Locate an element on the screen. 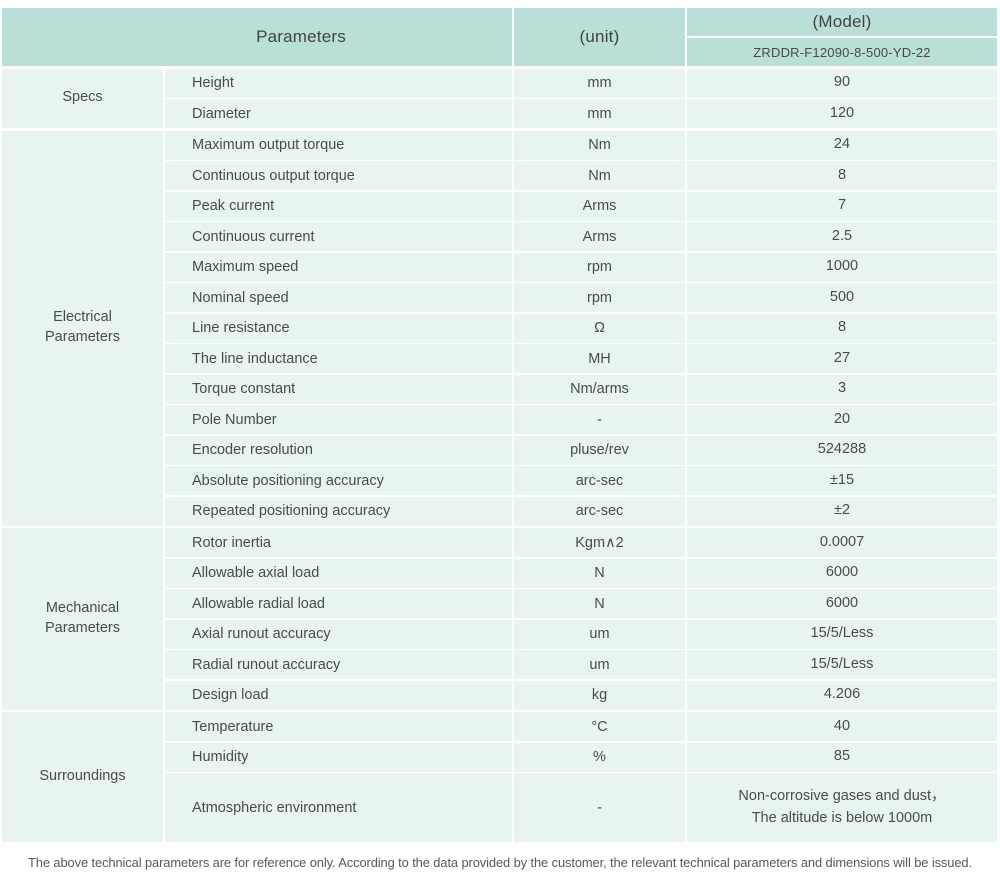 The height and width of the screenshot is (889, 1000). value-cell: 7 is located at coordinates (842, 206).